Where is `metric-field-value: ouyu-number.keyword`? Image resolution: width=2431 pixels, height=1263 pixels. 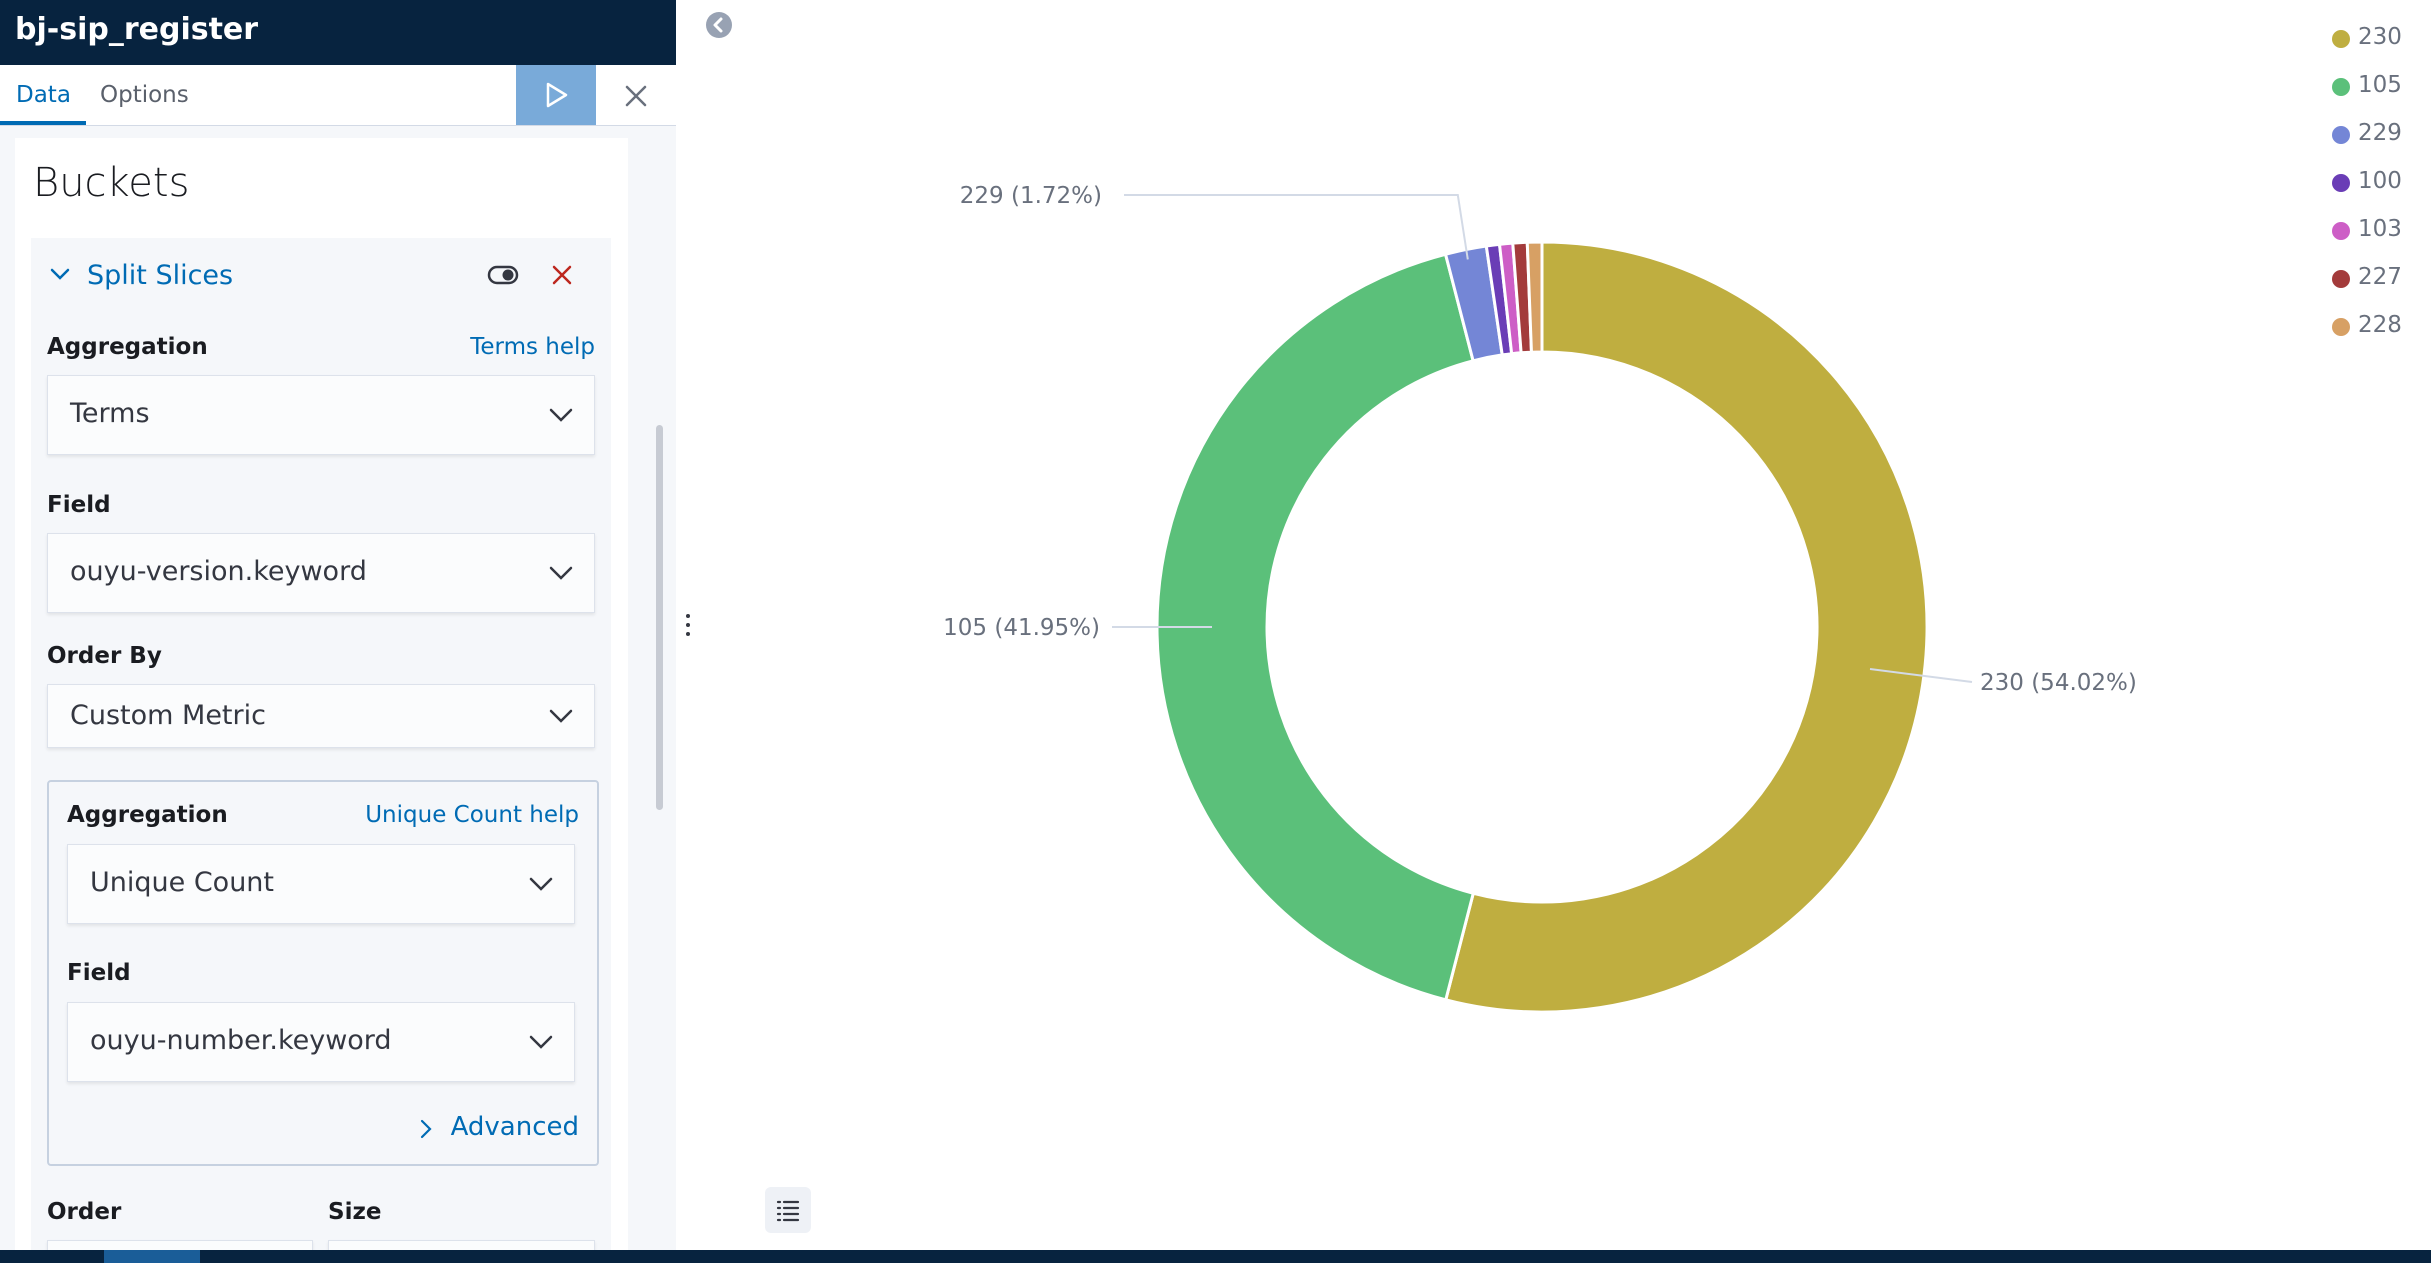 metric-field-value: ouyu-number.keyword is located at coordinates (241, 1040).